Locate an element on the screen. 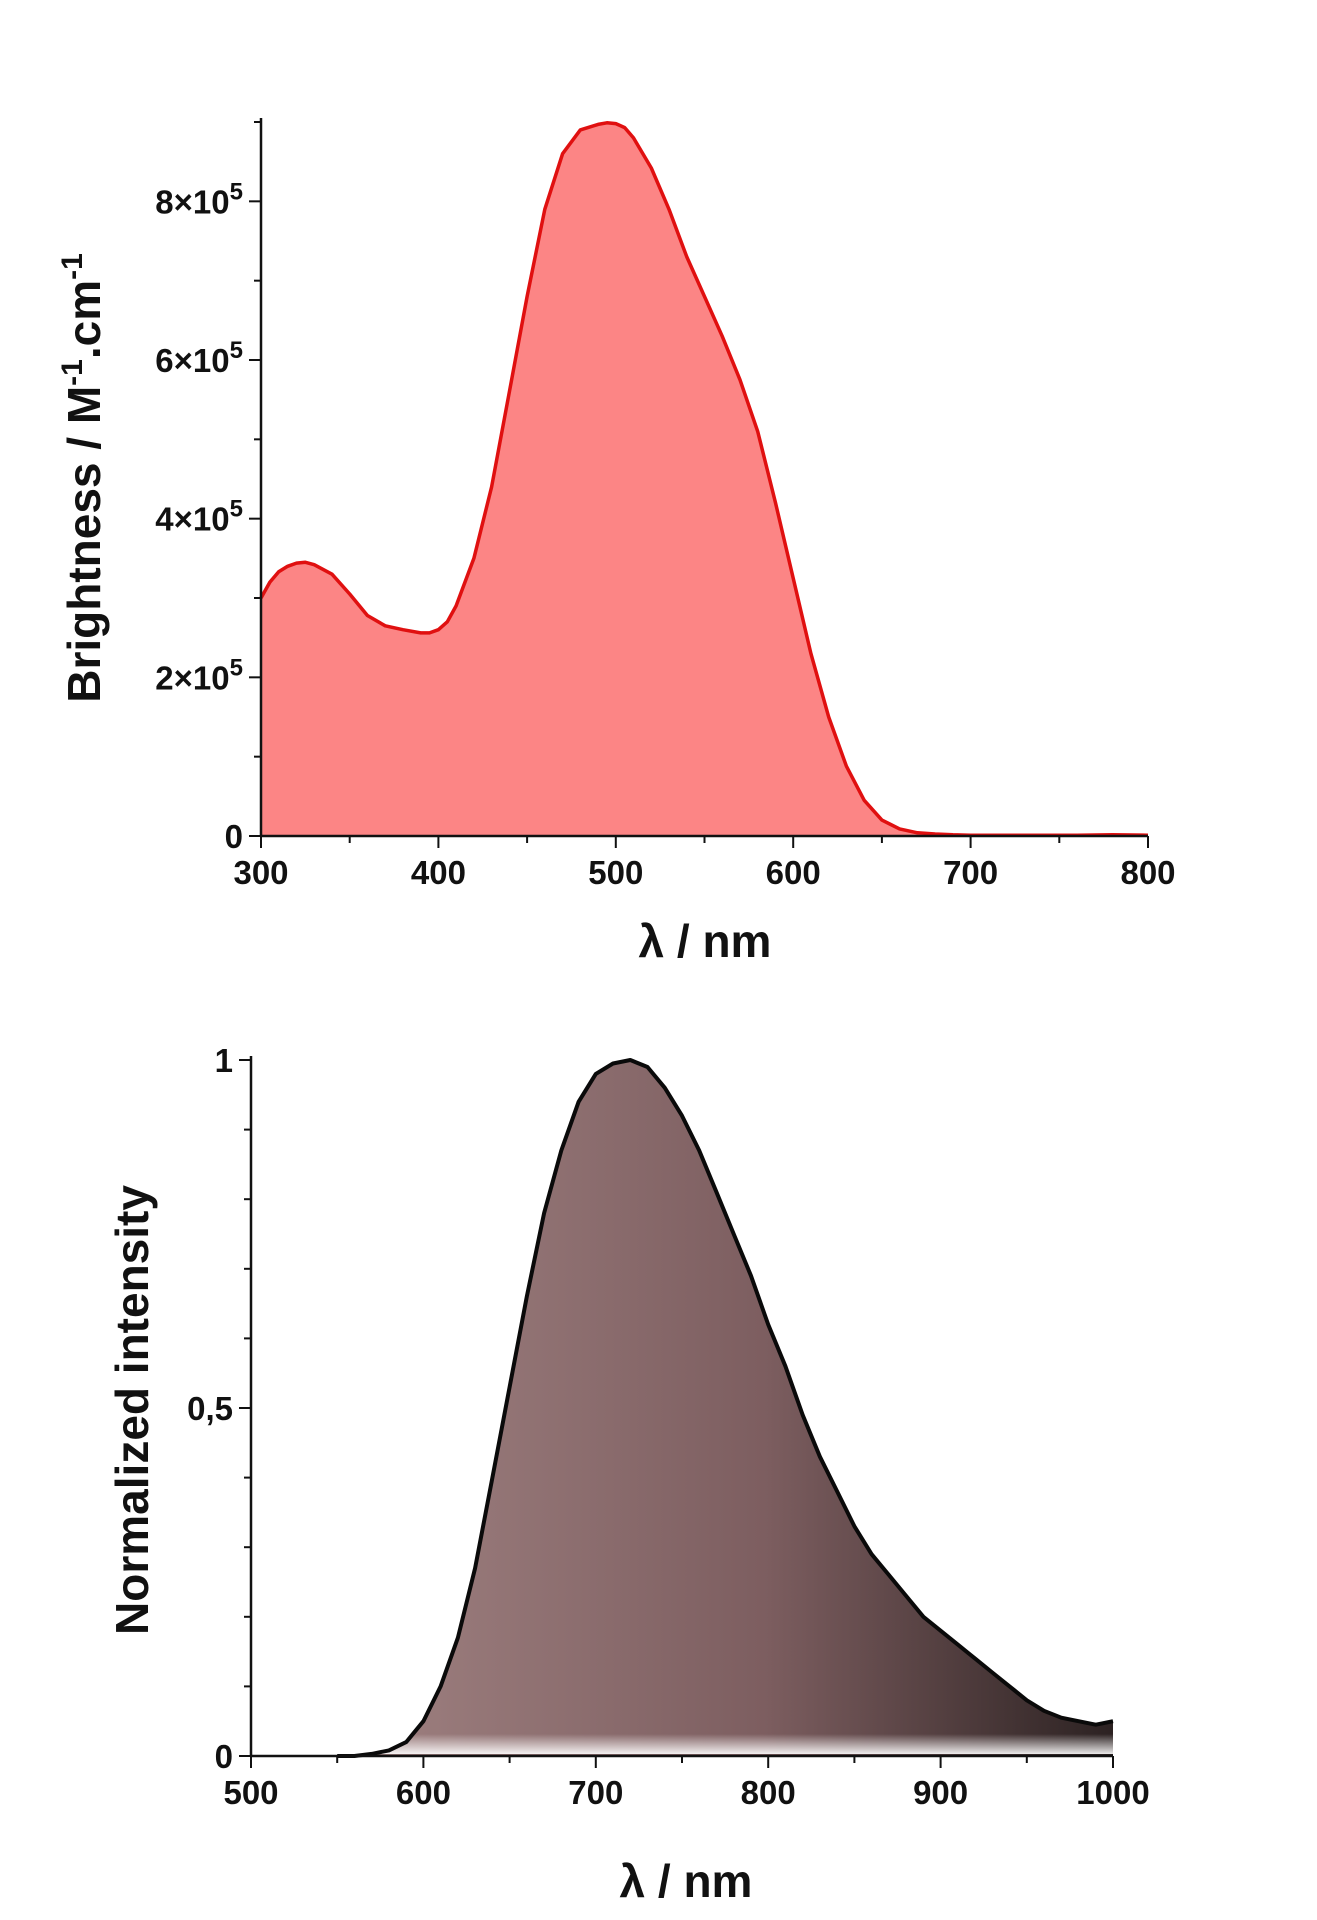  brightness-y-axis-title-main: Brightness / M is located at coordinates (84, 544).